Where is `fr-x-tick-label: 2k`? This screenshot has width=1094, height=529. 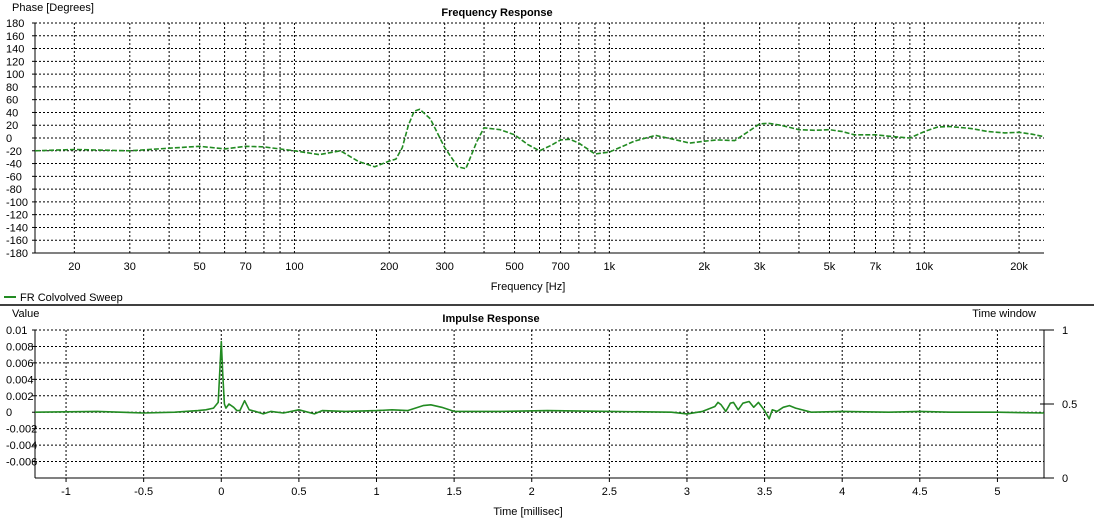
fr-x-tick-label: 2k is located at coordinates (704, 267).